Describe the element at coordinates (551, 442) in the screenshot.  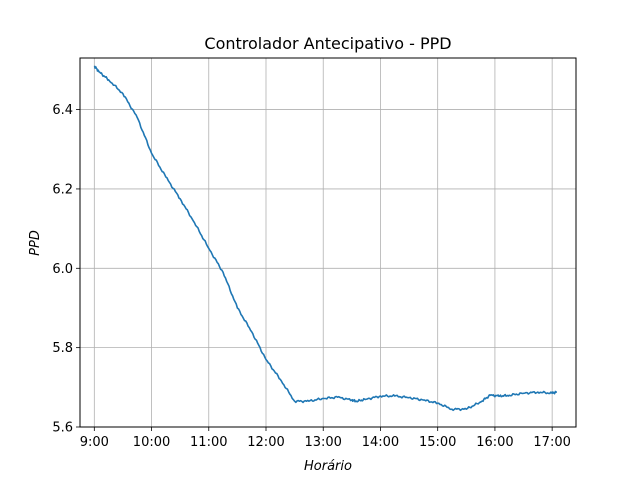
I see `x-tick-label: 17:00` at that location.